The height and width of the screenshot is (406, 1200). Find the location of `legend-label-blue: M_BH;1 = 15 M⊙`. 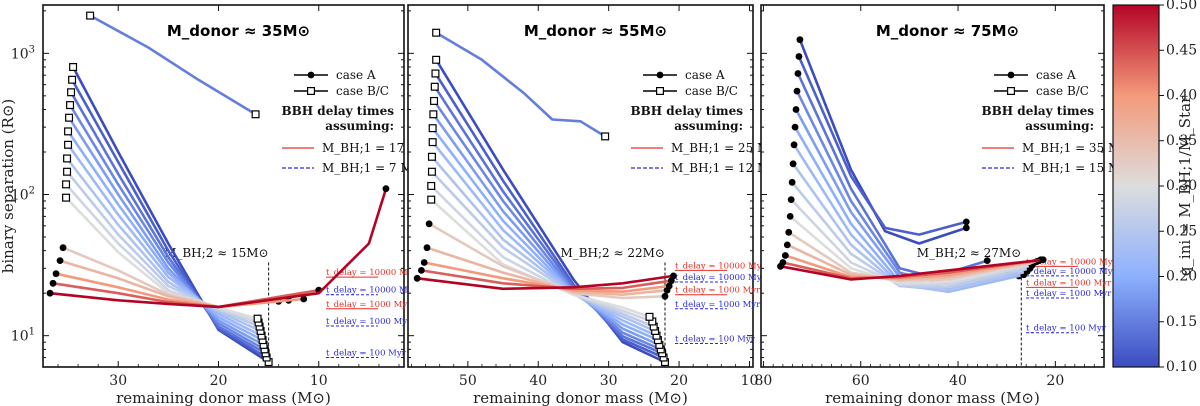

legend-label-blue: M_BH;1 = 15 M⊙ is located at coordinates (1076, 168).